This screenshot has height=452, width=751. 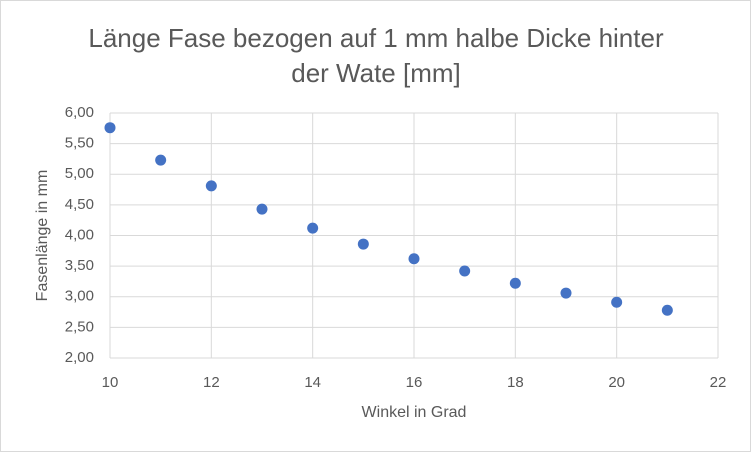 I want to click on y-tick-label: 4,00, so click(x=79, y=234).